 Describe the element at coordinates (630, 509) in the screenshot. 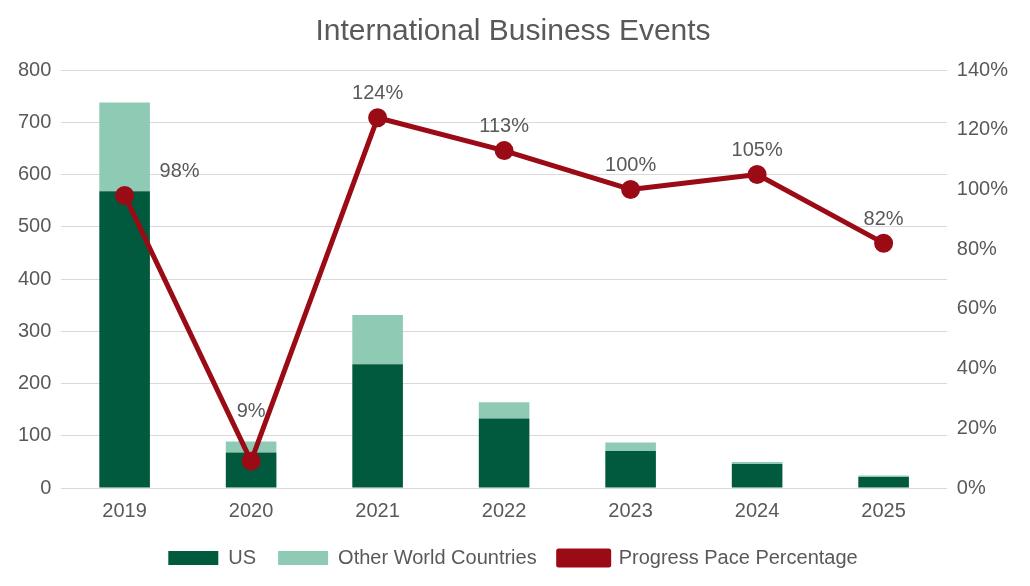

I see `x-tick-label: 2023` at that location.